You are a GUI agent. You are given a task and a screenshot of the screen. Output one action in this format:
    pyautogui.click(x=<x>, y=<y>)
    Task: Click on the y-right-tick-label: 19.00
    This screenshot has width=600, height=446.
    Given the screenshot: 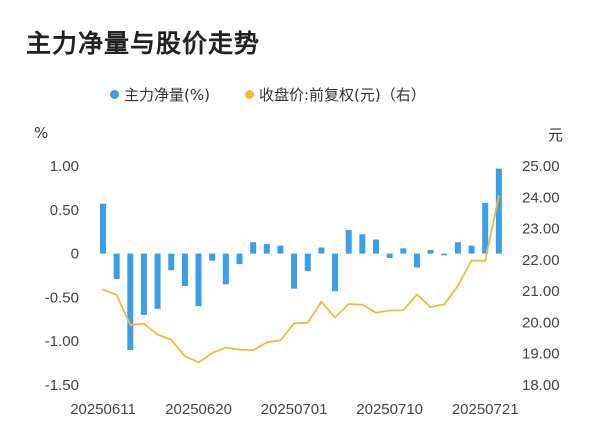 What is the action you would take?
    pyautogui.click(x=541, y=354)
    